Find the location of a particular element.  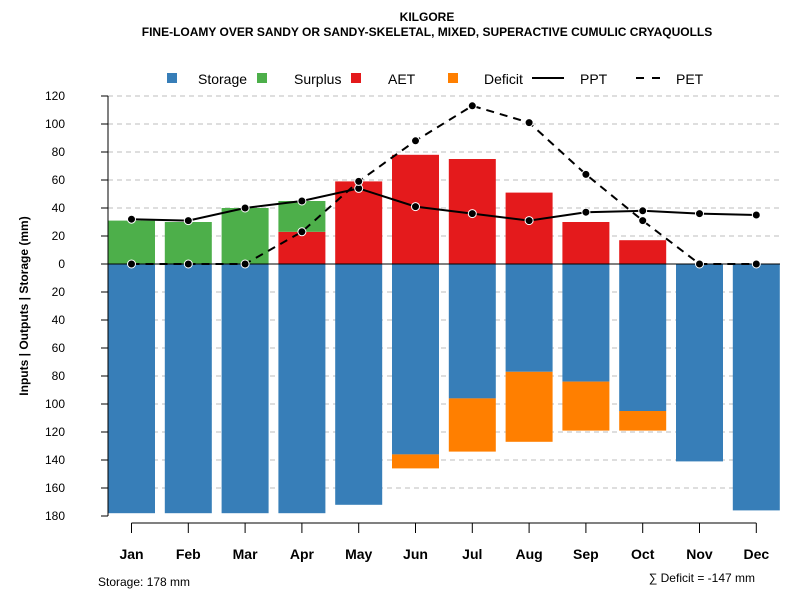

chart-title: KILGORE is located at coordinates (427, 17).